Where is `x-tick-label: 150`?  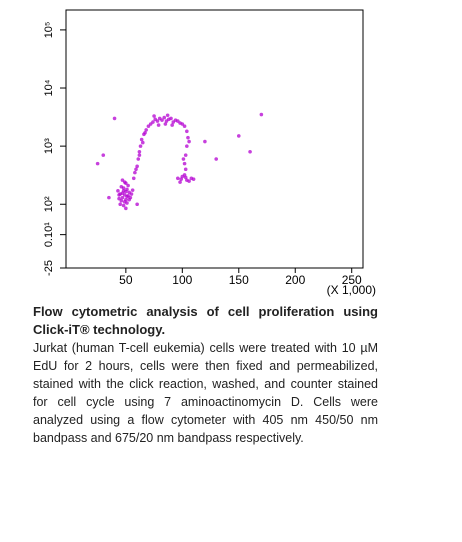 x-tick-label: 150 is located at coordinates (239, 280).